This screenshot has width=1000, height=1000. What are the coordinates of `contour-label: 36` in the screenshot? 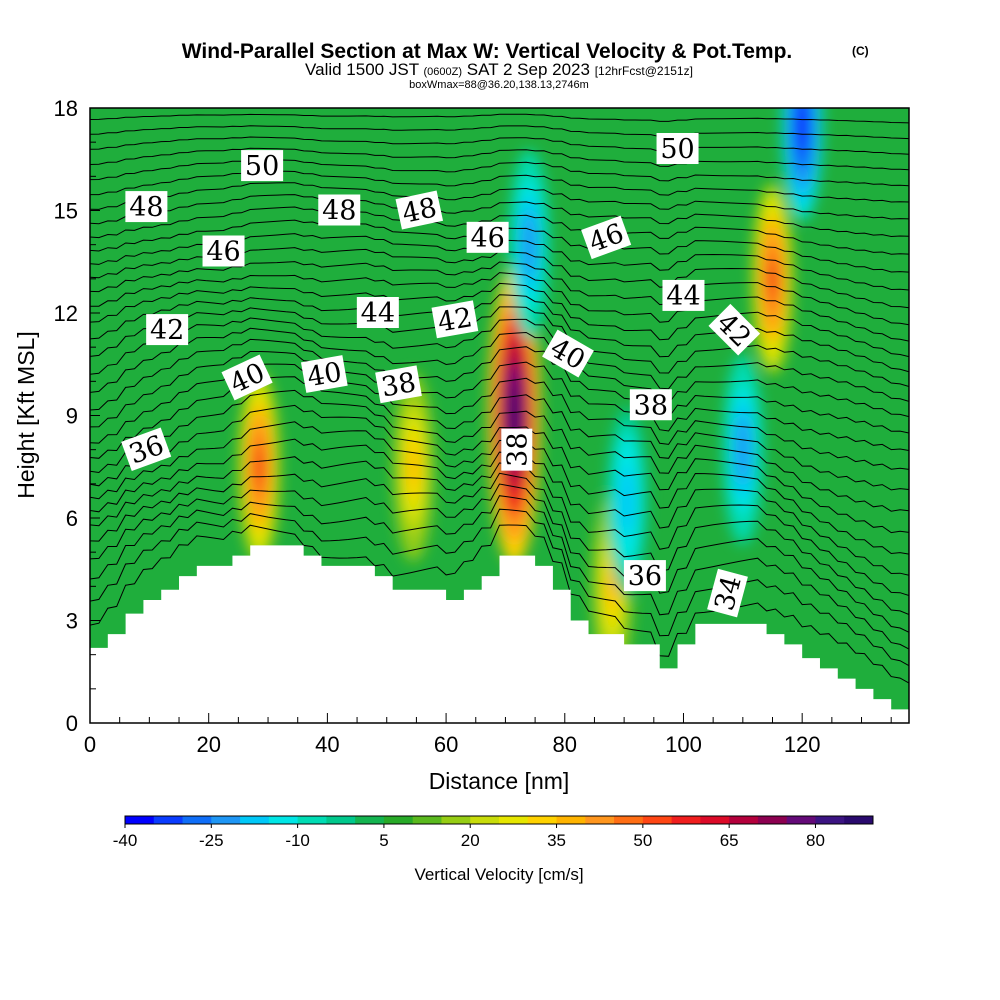 It's located at (644, 576).